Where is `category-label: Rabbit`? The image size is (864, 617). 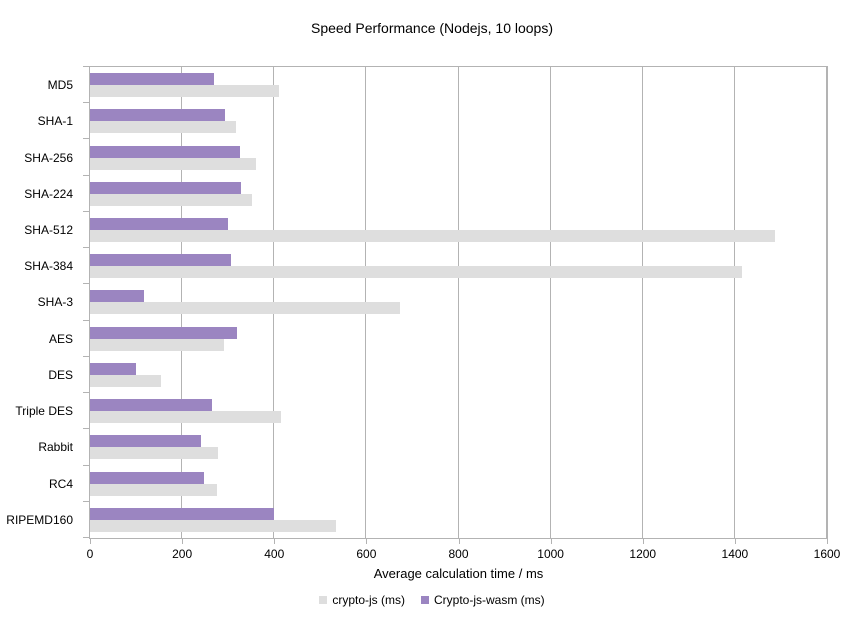 category-label: Rabbit is located at coordinates (55, 447).